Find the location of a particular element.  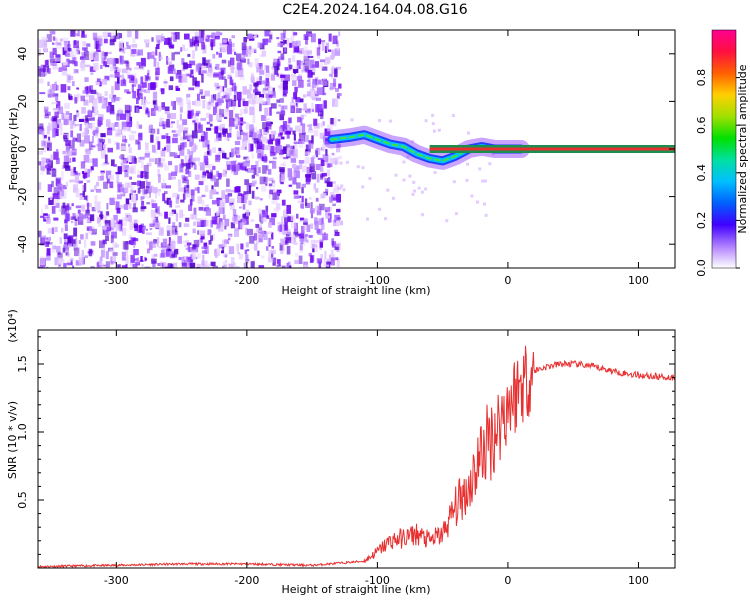

colorbar is located at coordinates (724, 149).